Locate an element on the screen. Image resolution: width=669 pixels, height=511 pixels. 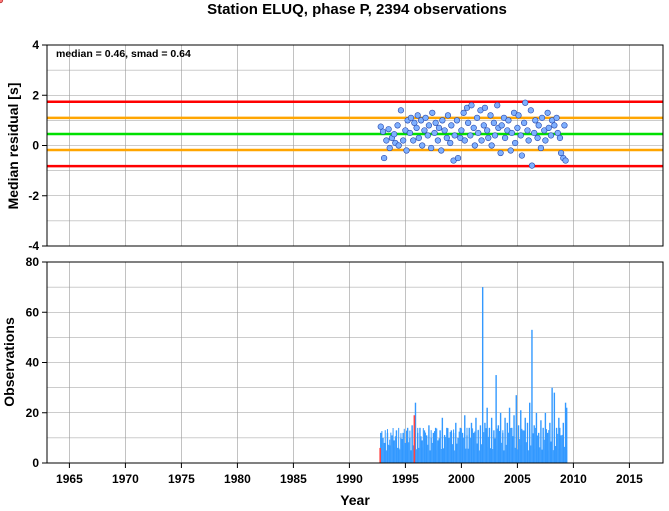
y-tick-label: -2 is located at coordinates (33, 196).